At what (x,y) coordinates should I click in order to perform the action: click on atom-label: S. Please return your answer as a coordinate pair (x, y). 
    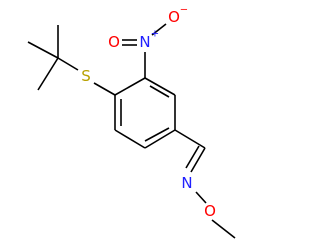
    Looking at the image, I should click on (86, 76).